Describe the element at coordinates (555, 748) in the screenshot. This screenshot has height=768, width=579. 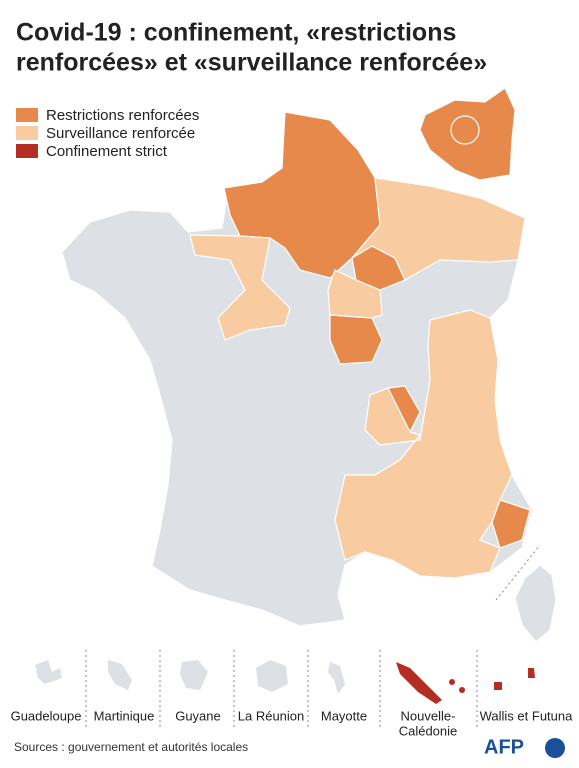
I see `logo-globe` at that location.